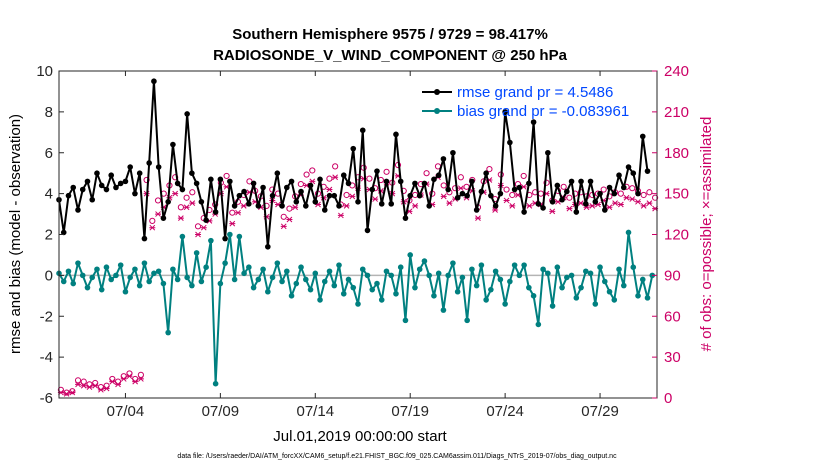  What do you see at coordinates (676, 235) in the screenshot?
I see `right-y-tick-label: 120` at bounding box center [676, 235].